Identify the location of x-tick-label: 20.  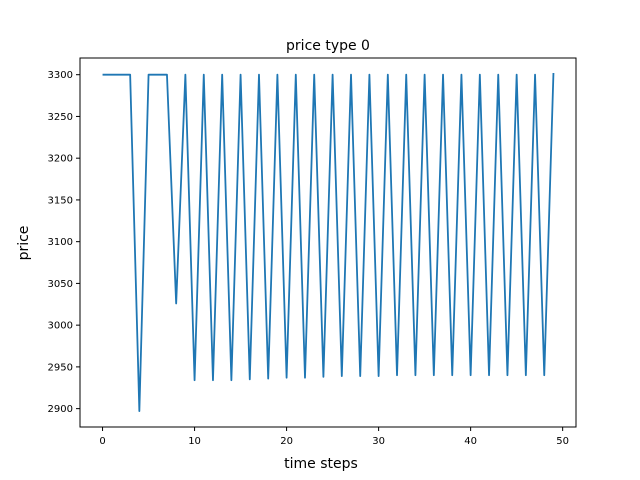
(286, 441).